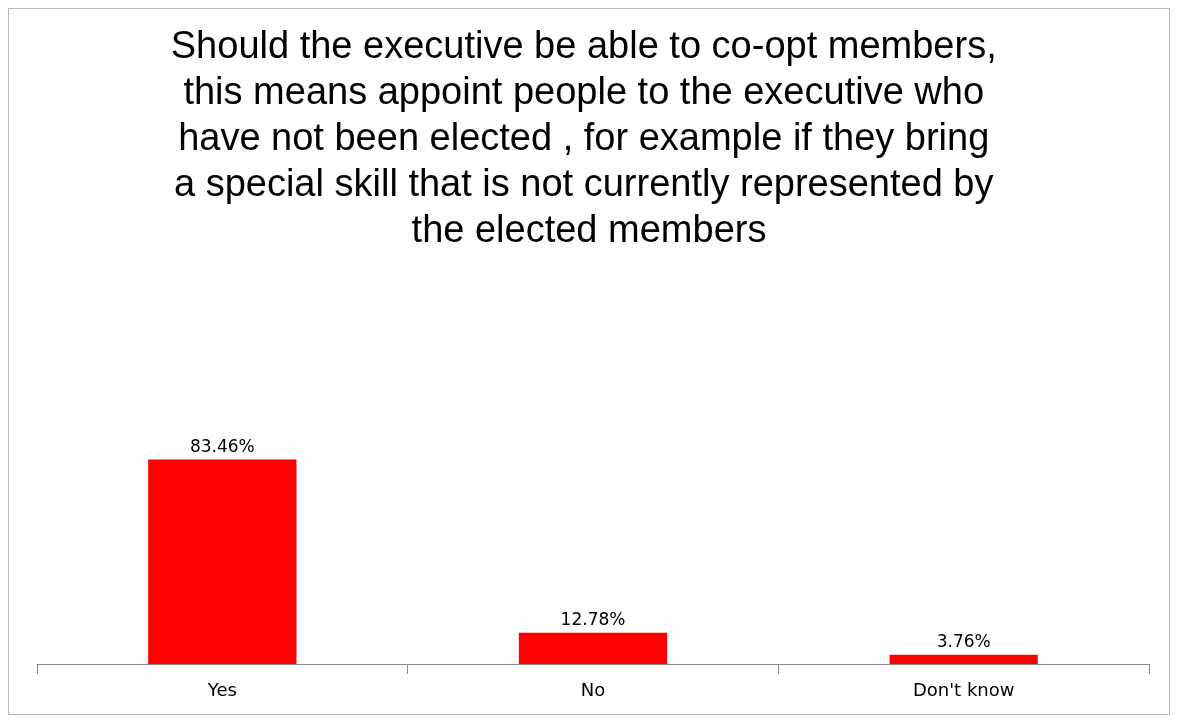  Describe the element at coordinates (593, 619) in the screenshot. I see `data-label: 12.78%` at that location.